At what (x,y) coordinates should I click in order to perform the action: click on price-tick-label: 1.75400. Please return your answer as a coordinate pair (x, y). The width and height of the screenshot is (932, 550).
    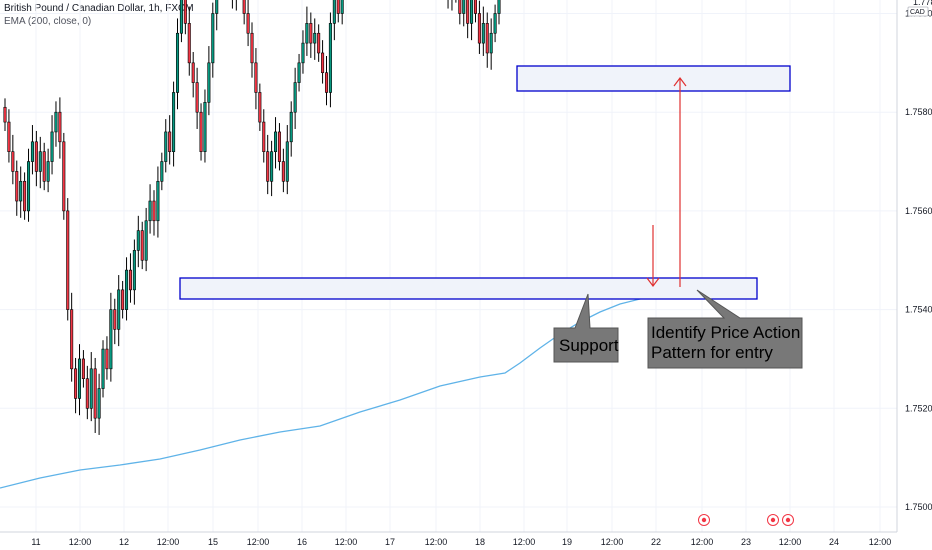
    Looking at the image, I should click on (918, 310).